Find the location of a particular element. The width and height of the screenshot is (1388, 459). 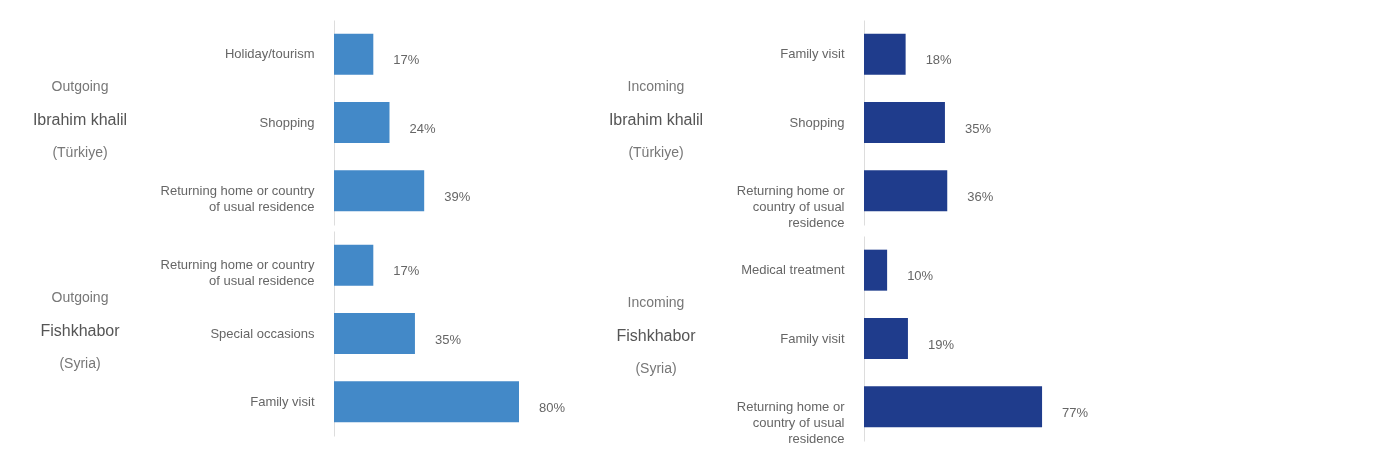

y-tick-label: Holiday/tourism is located at coordinates (269, 54).